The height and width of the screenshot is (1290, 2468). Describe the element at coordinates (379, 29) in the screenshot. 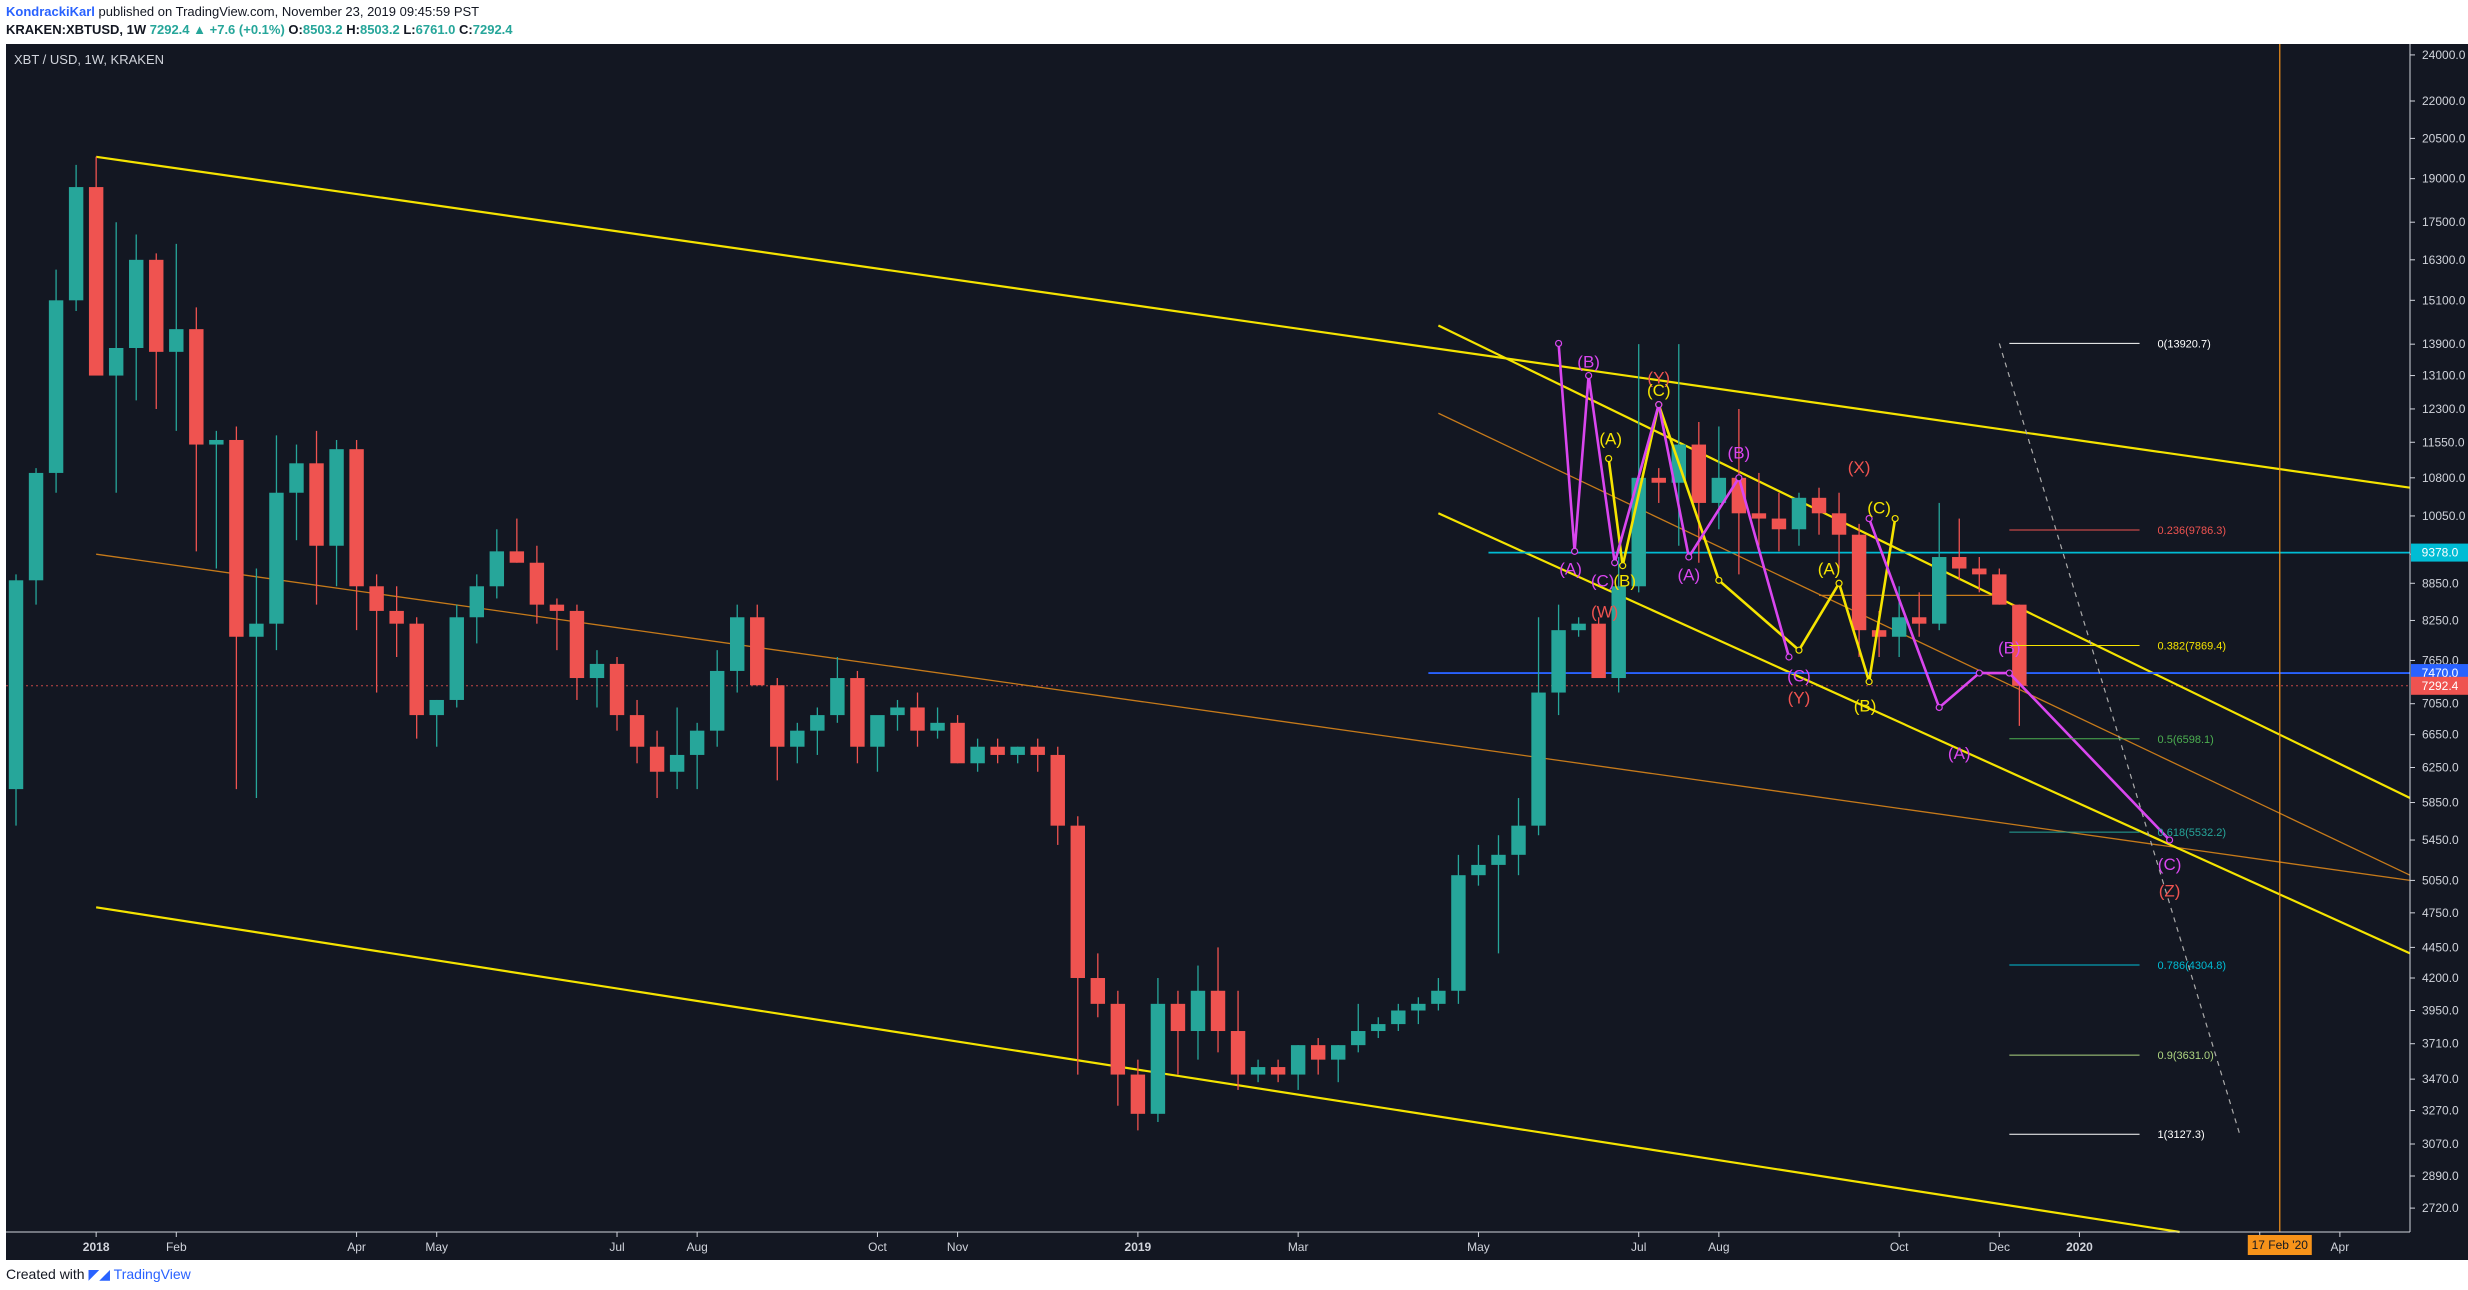

I see `high-value: 8503.2` at that location.